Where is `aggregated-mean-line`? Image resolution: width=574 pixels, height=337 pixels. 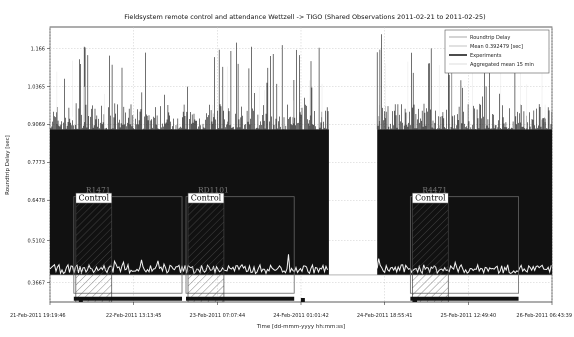 aggregated-mean-line is located at coordinates (464, 266).